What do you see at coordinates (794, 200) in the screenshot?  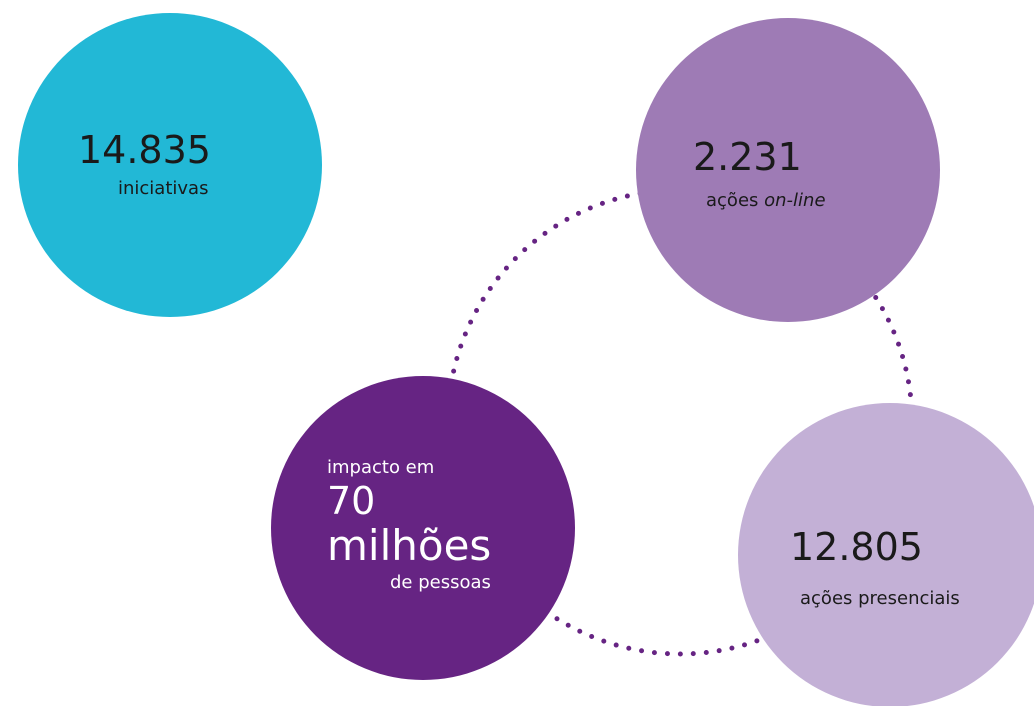 I see `label-emphasis: on-line` at bounding box center [794, 200].